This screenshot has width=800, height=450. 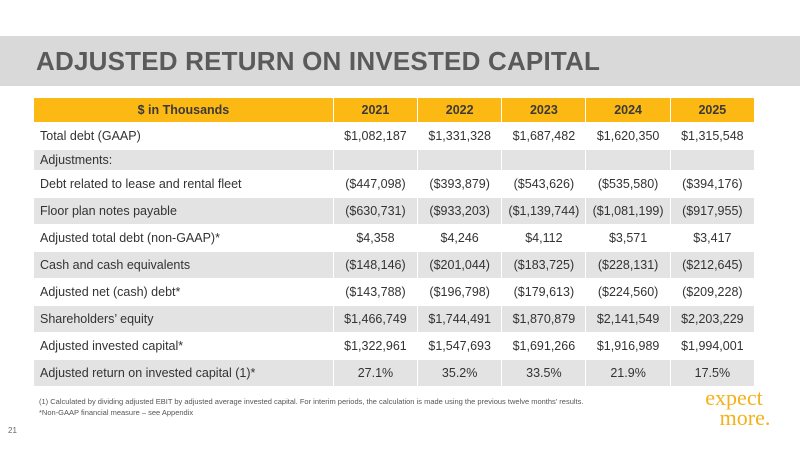 What do you see at coordinates (375, 292) in the screenshot?
I see `table-cell: ($143,788)` at bounding box center [375, 292].